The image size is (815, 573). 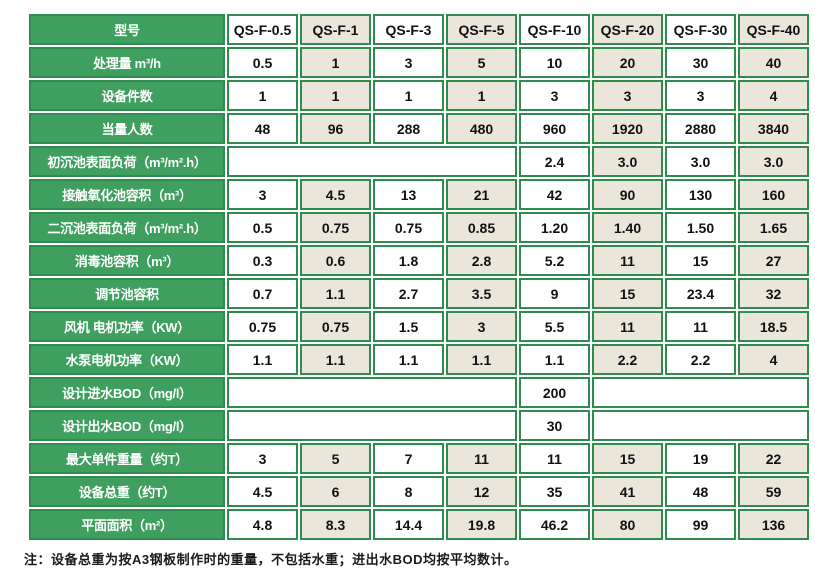 I want to click on value-cell: 1920, so click(x=627, y=128).